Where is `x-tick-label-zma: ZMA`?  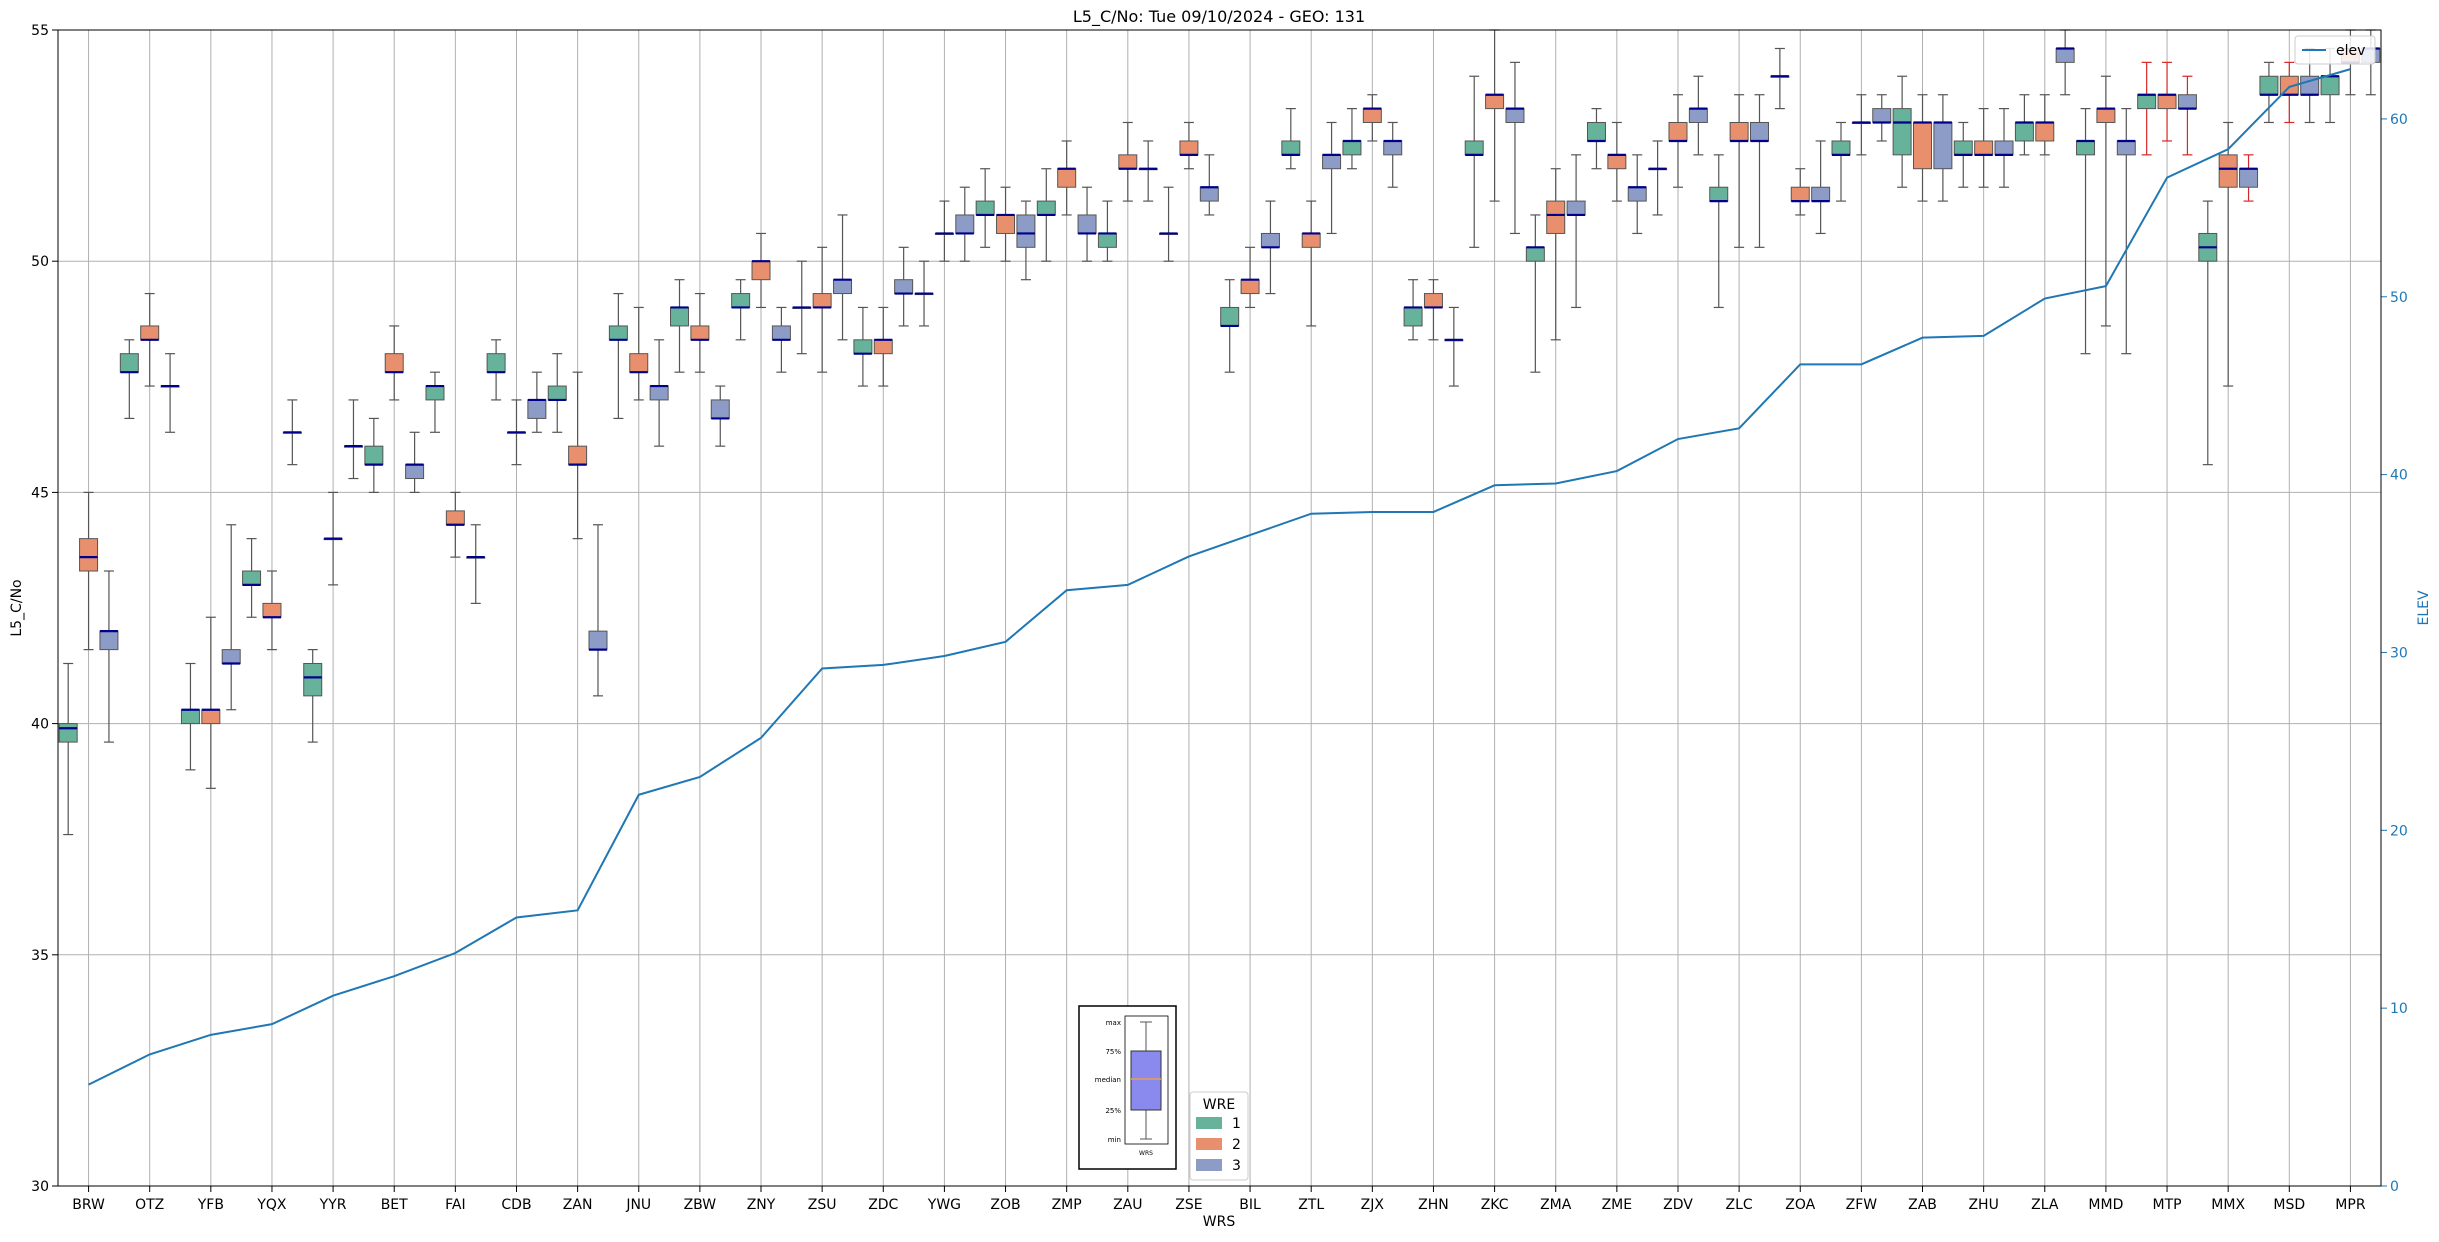
x-tick-label-zma: ZMA is located at coordinates (1556, 1205).